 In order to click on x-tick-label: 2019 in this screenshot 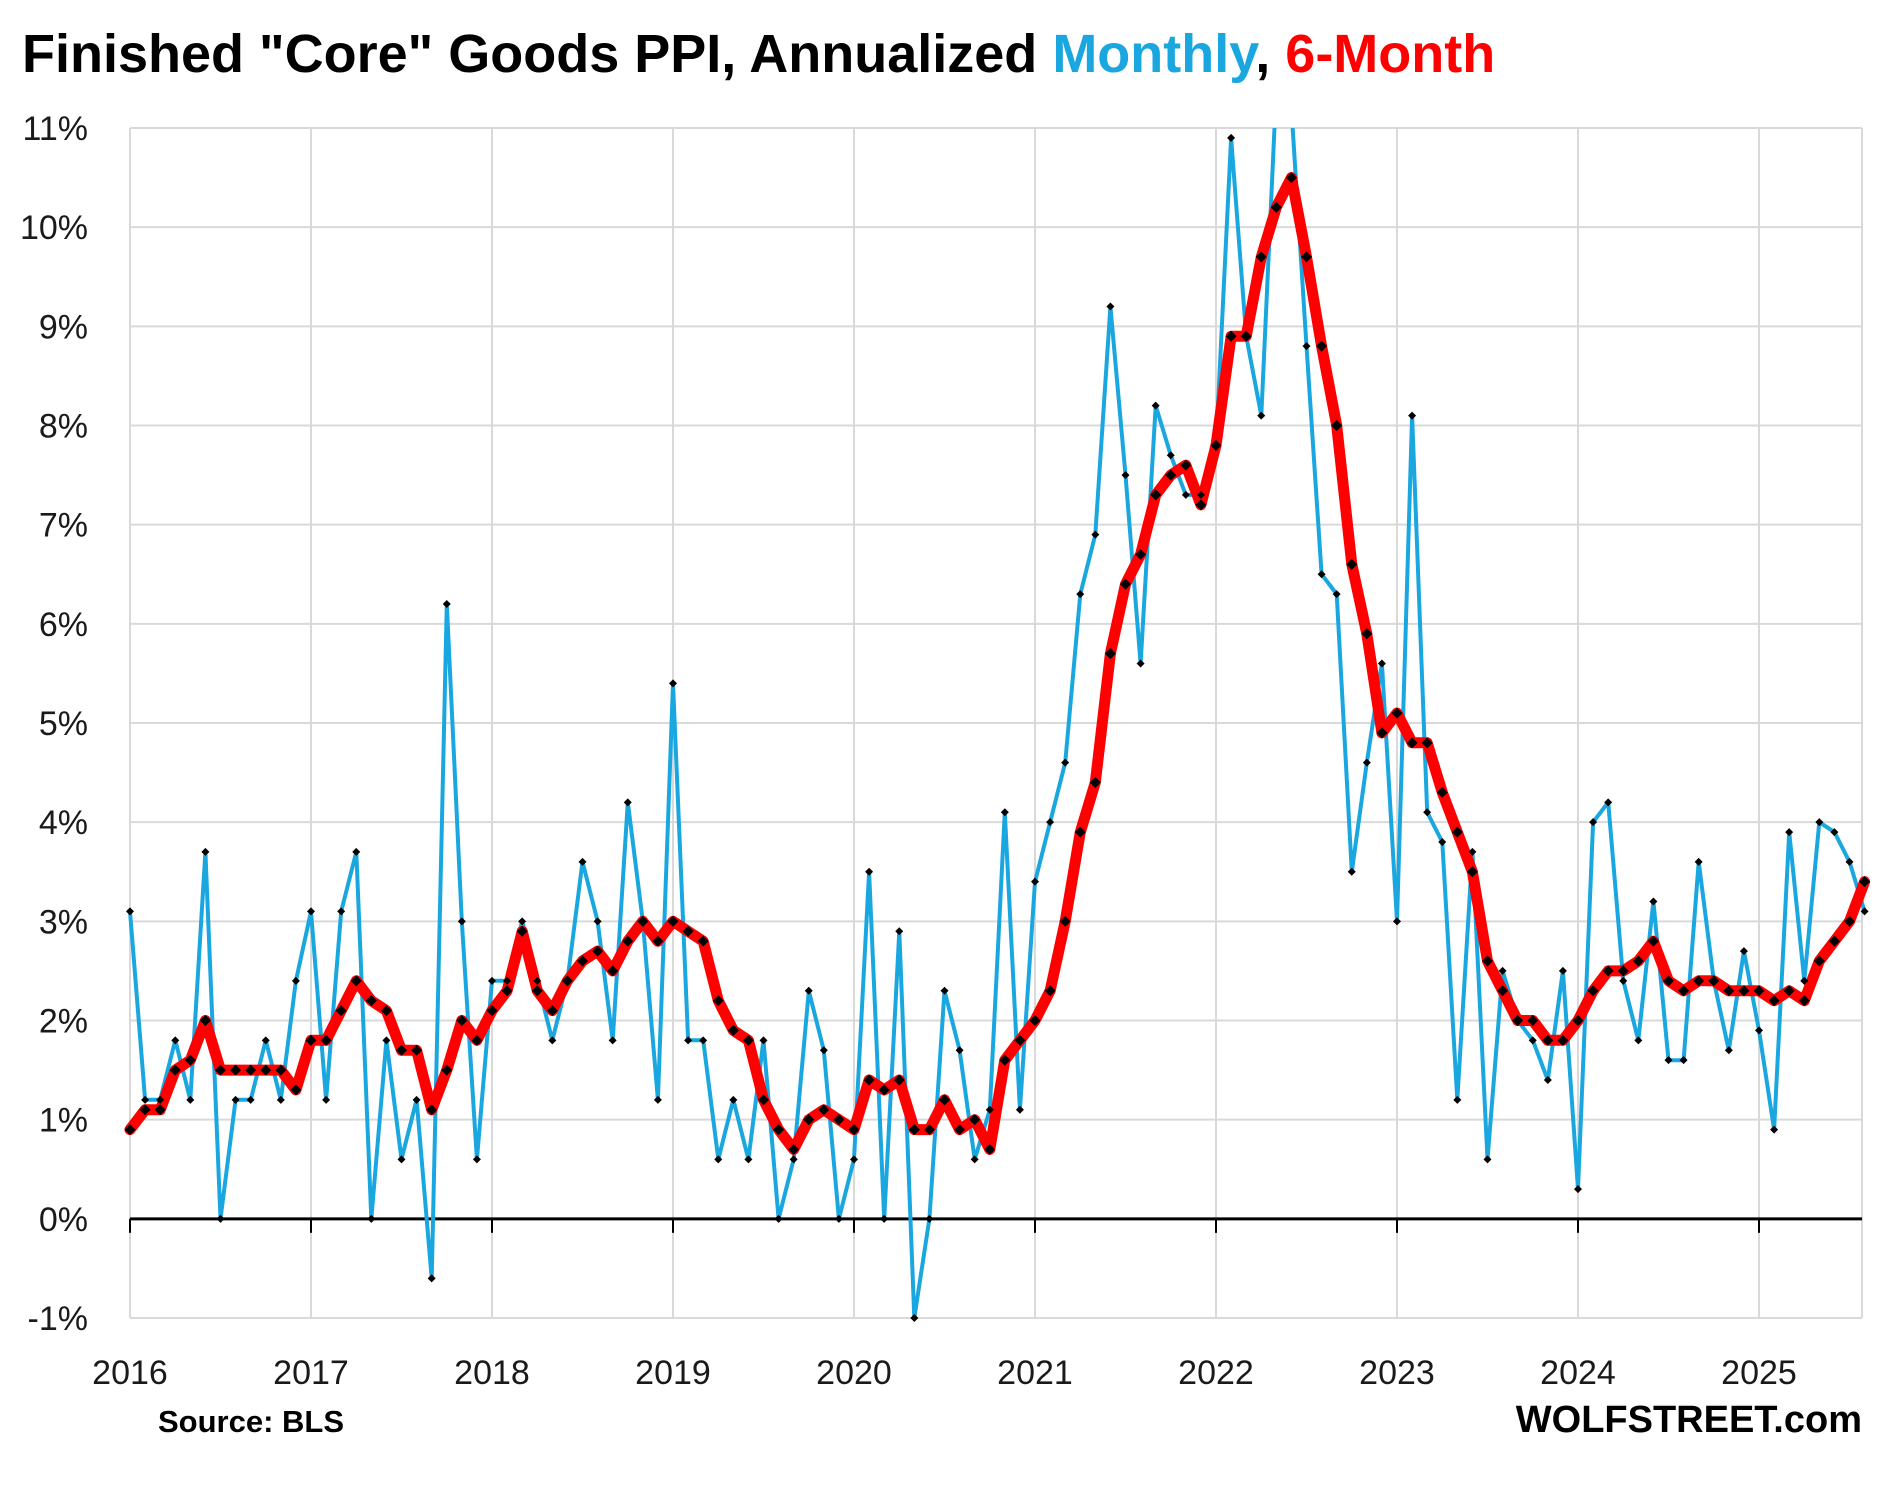, I will do `click(673, 1373)`.